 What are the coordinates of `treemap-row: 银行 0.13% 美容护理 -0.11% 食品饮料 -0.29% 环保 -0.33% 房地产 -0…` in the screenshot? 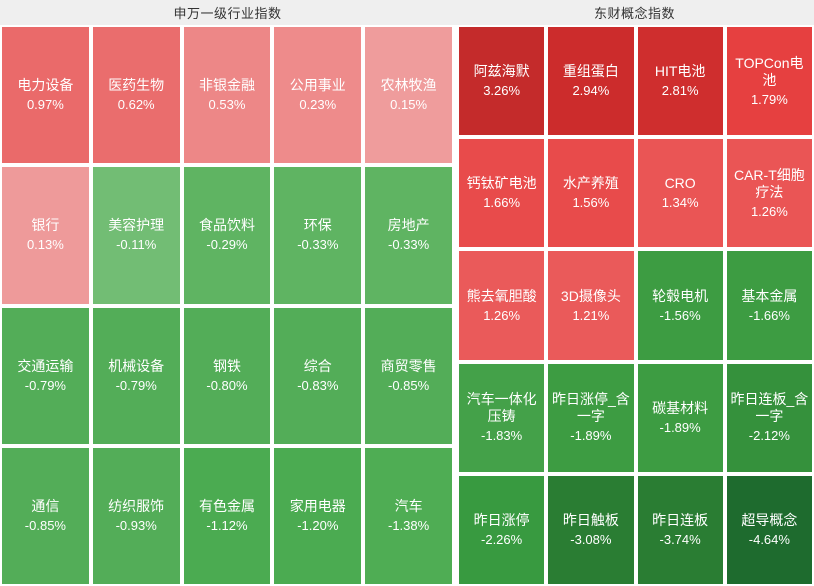 It's located at (227, 235).